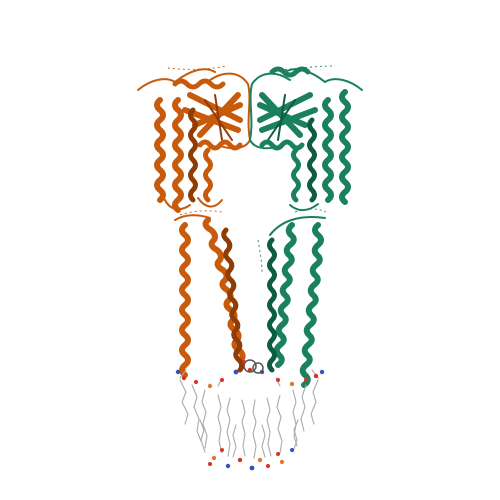 This screenshot has width=500, height=500. Describe the element at coordinates (210, 296) in the screenshot. I see `chain-a-lower-helices` at that location.